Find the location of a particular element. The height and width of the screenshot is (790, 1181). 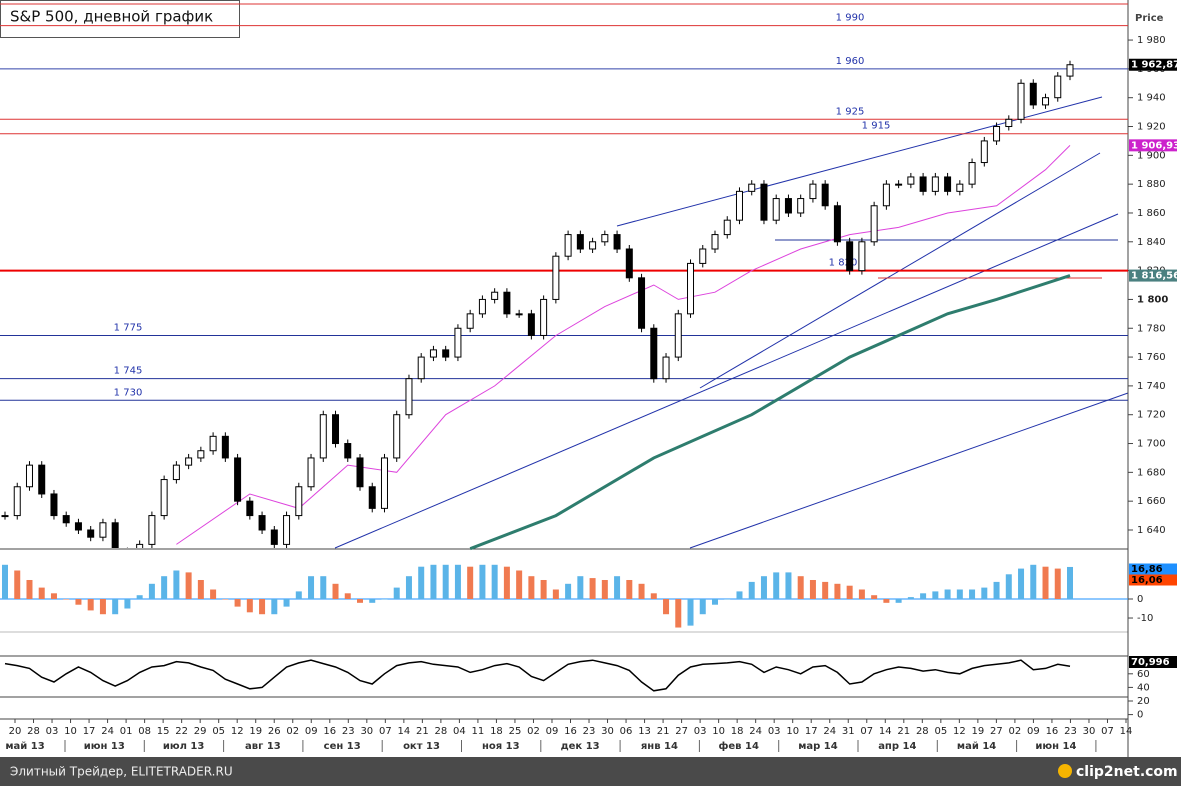

price-tag-label: 1 906,93 is located at coordinates (1155, 145).